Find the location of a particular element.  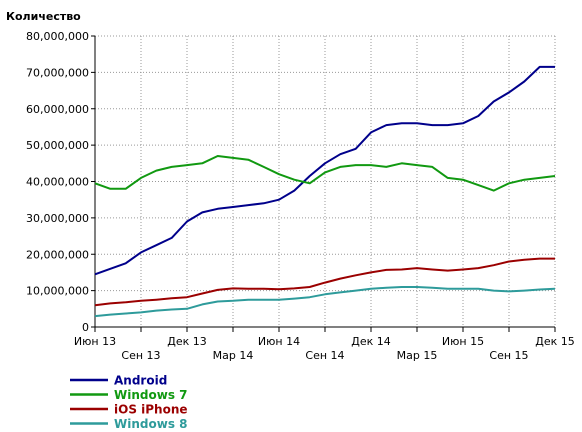

y-tick-label: 30,000,000 is located at coordinates (57, 218).